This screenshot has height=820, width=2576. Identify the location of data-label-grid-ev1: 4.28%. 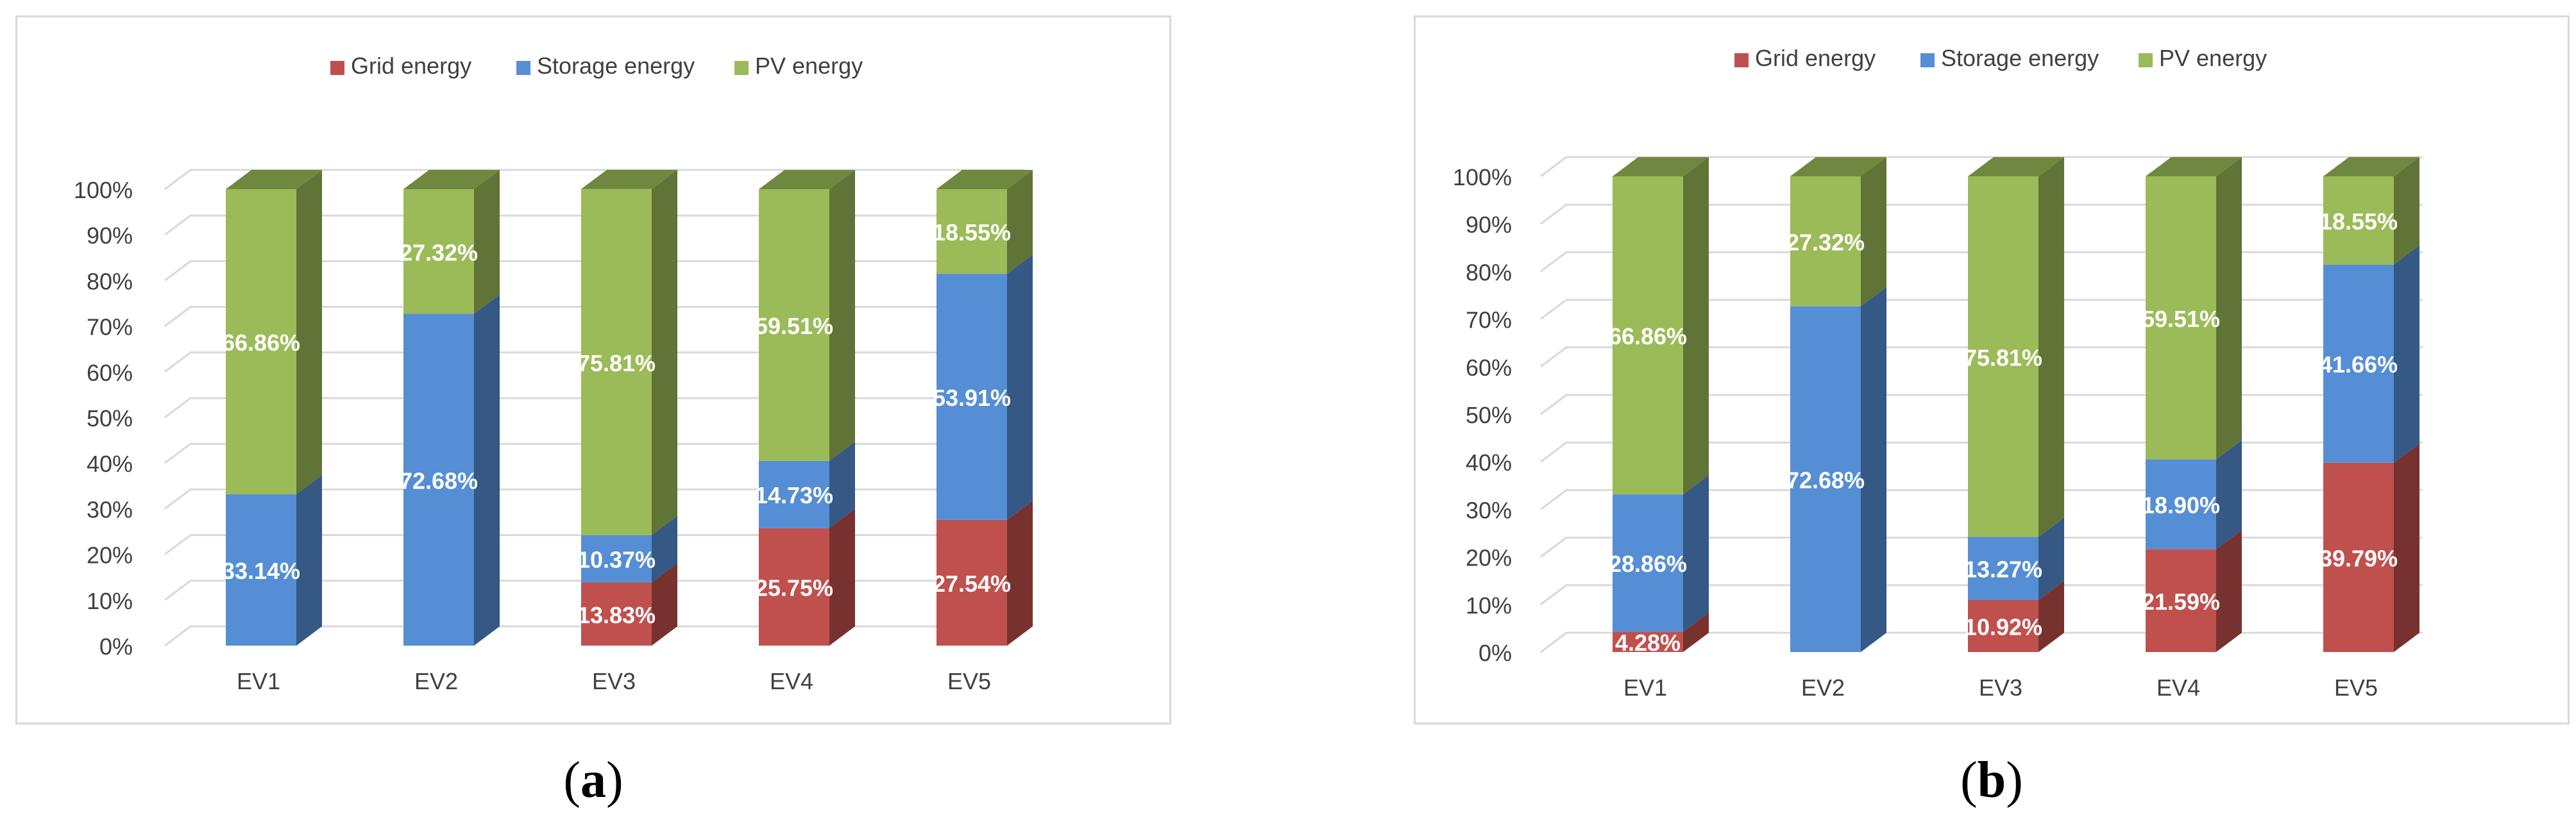
(1648, 643).